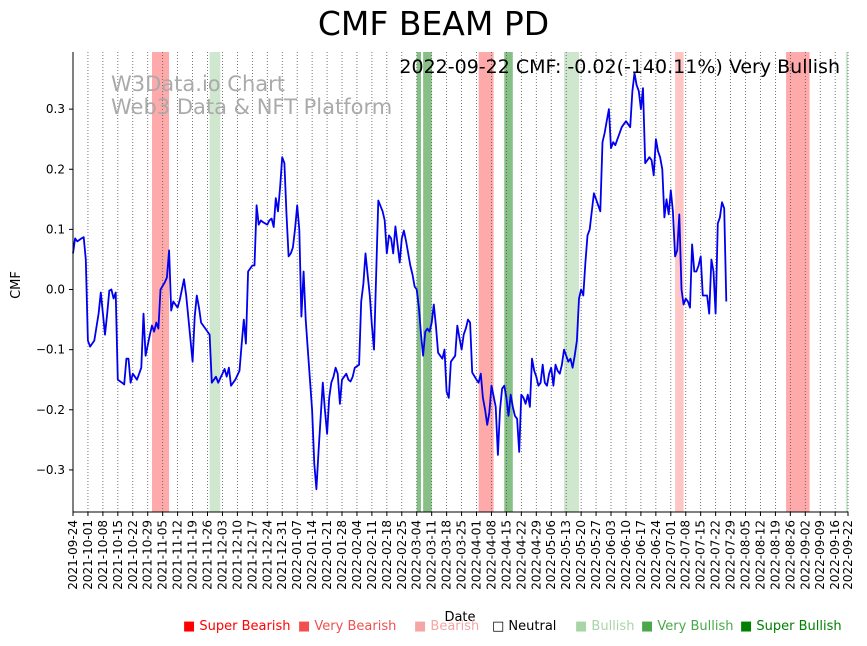 This screenshot has height=646, width=867. Describe the element at coordinates (656, 555) in the screenshot. I see `x-tick-label: 2022-06-24` at that location.